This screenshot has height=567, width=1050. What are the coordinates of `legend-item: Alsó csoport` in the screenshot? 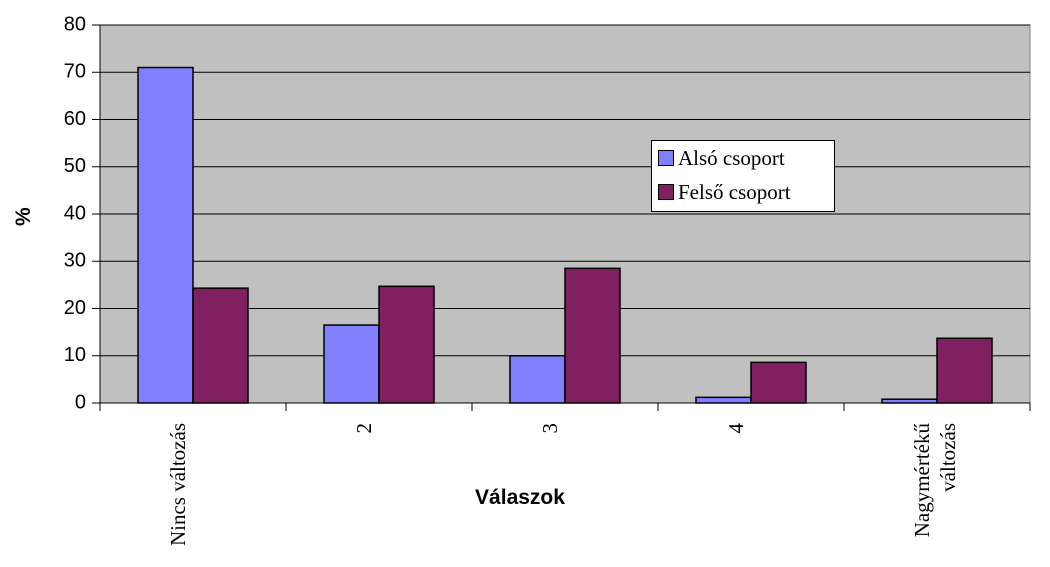 It's located at (743, 158).